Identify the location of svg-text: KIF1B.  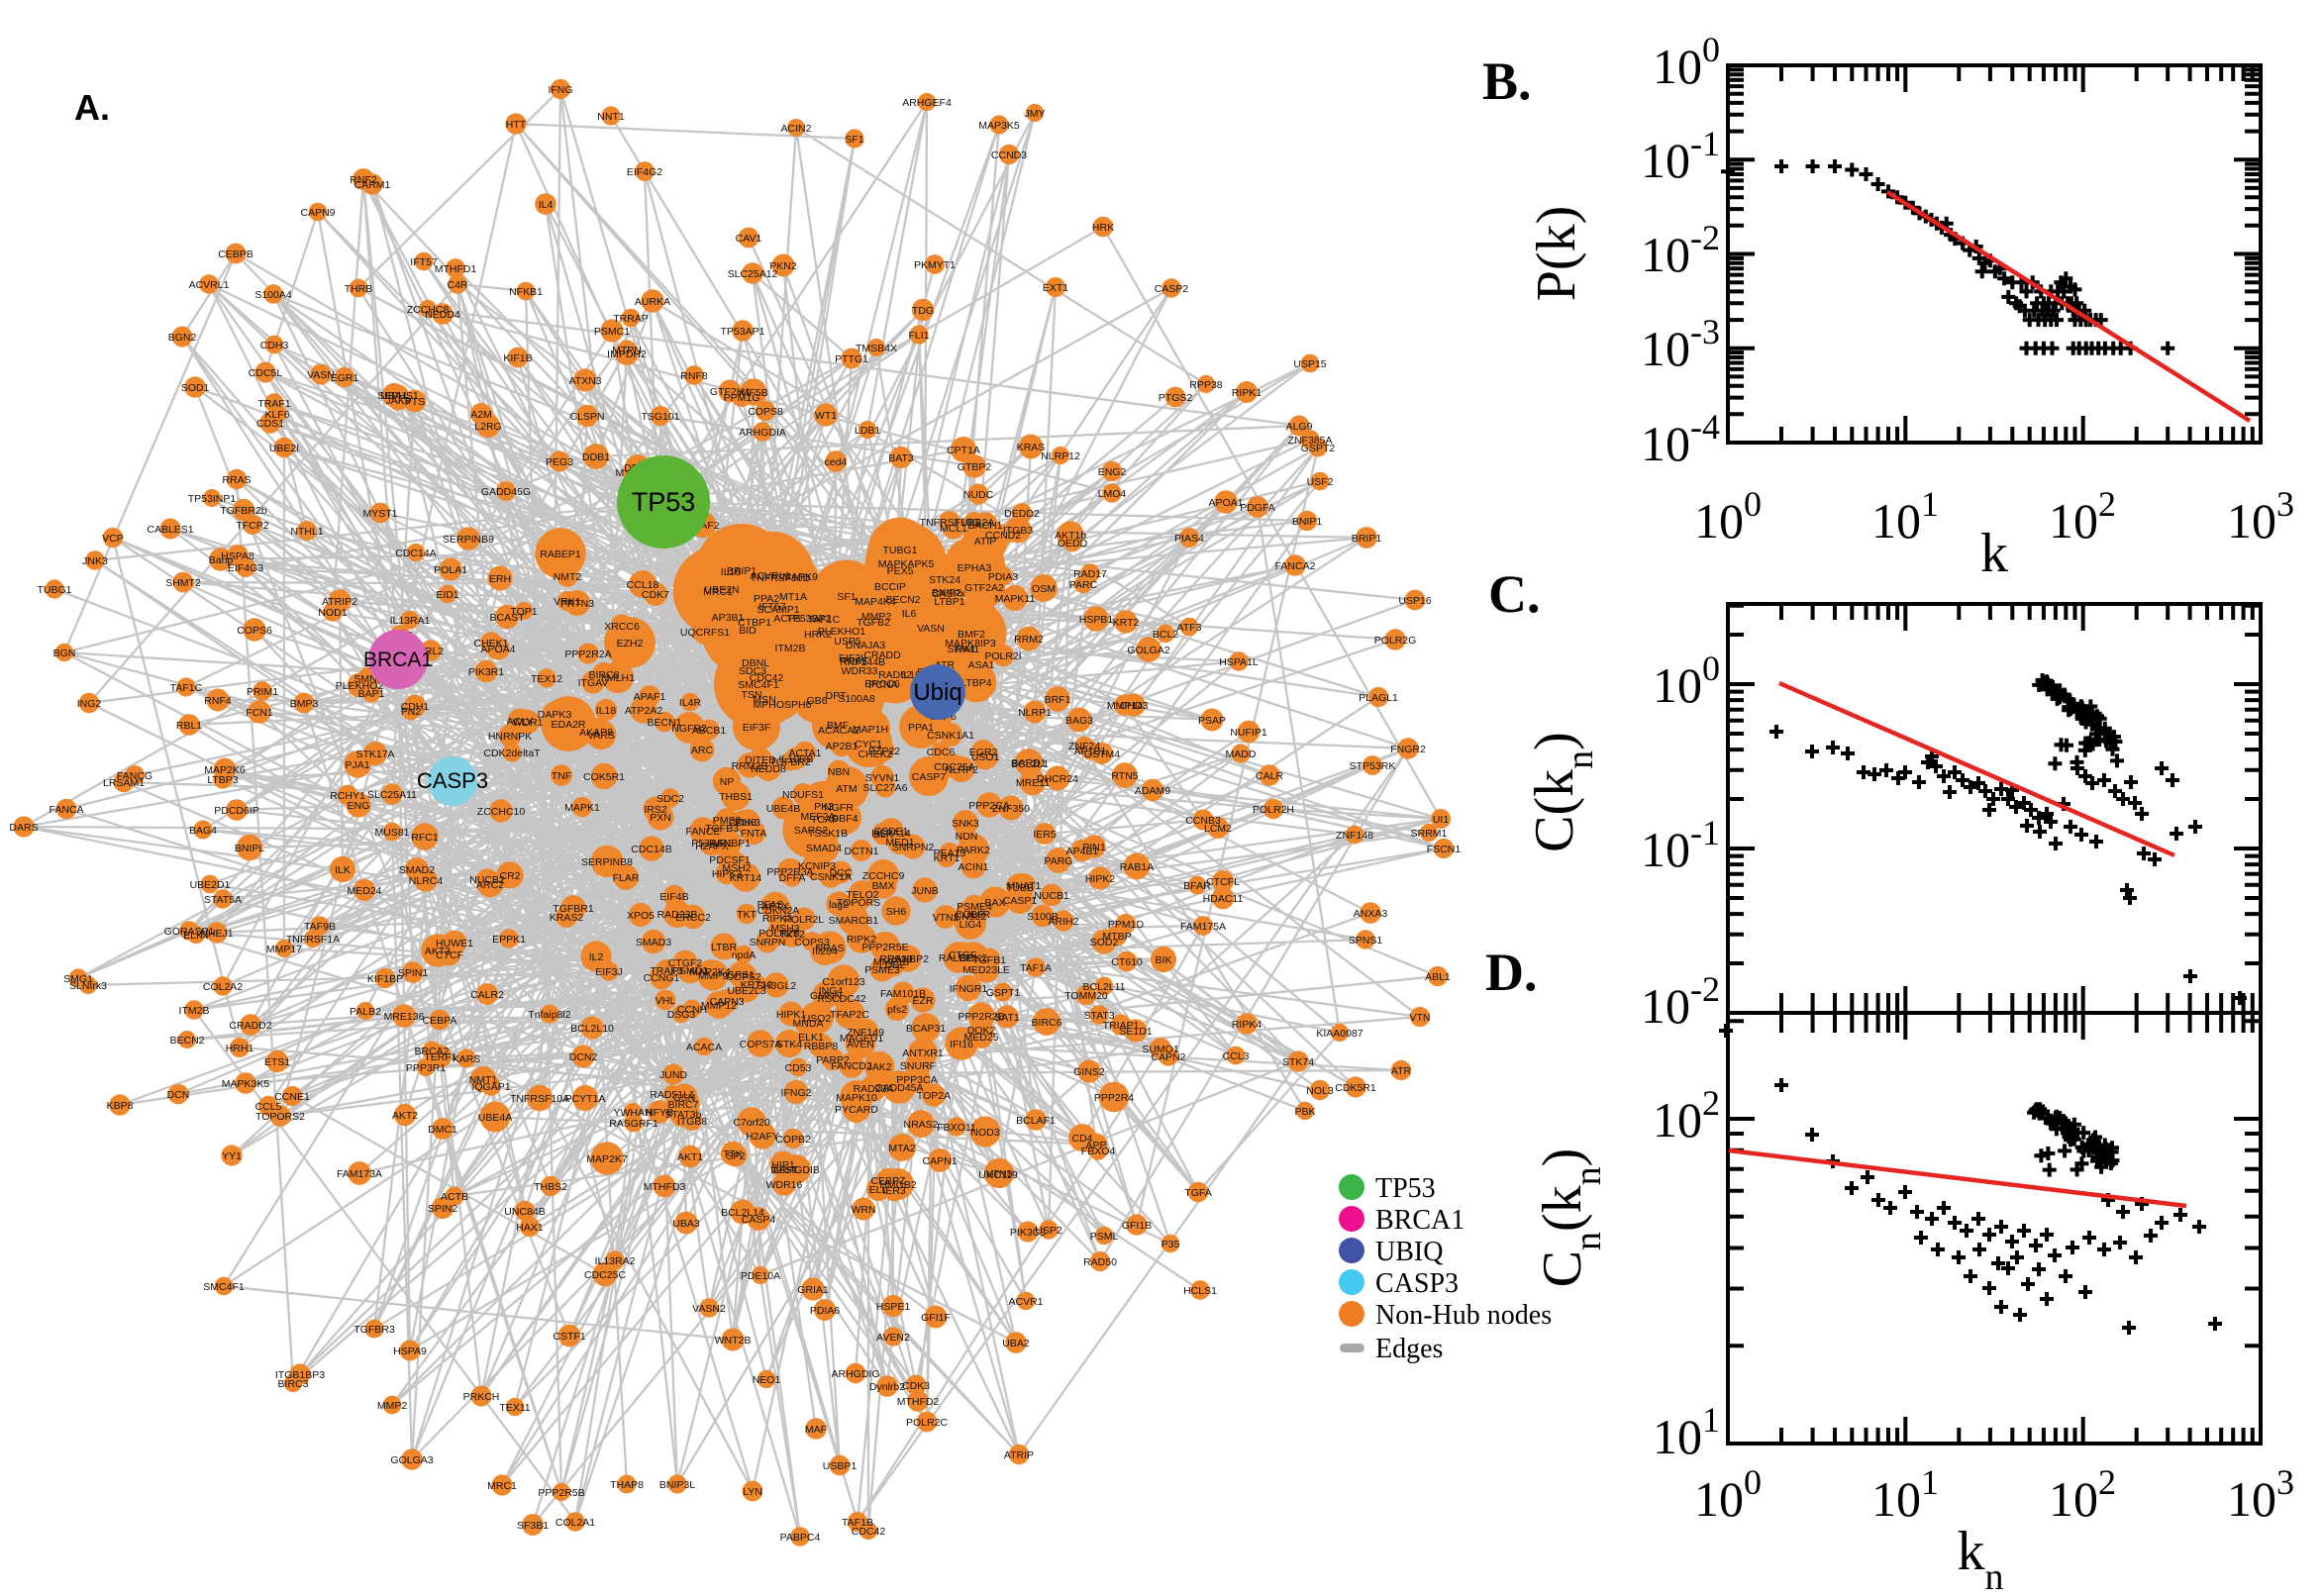
(518, 358).